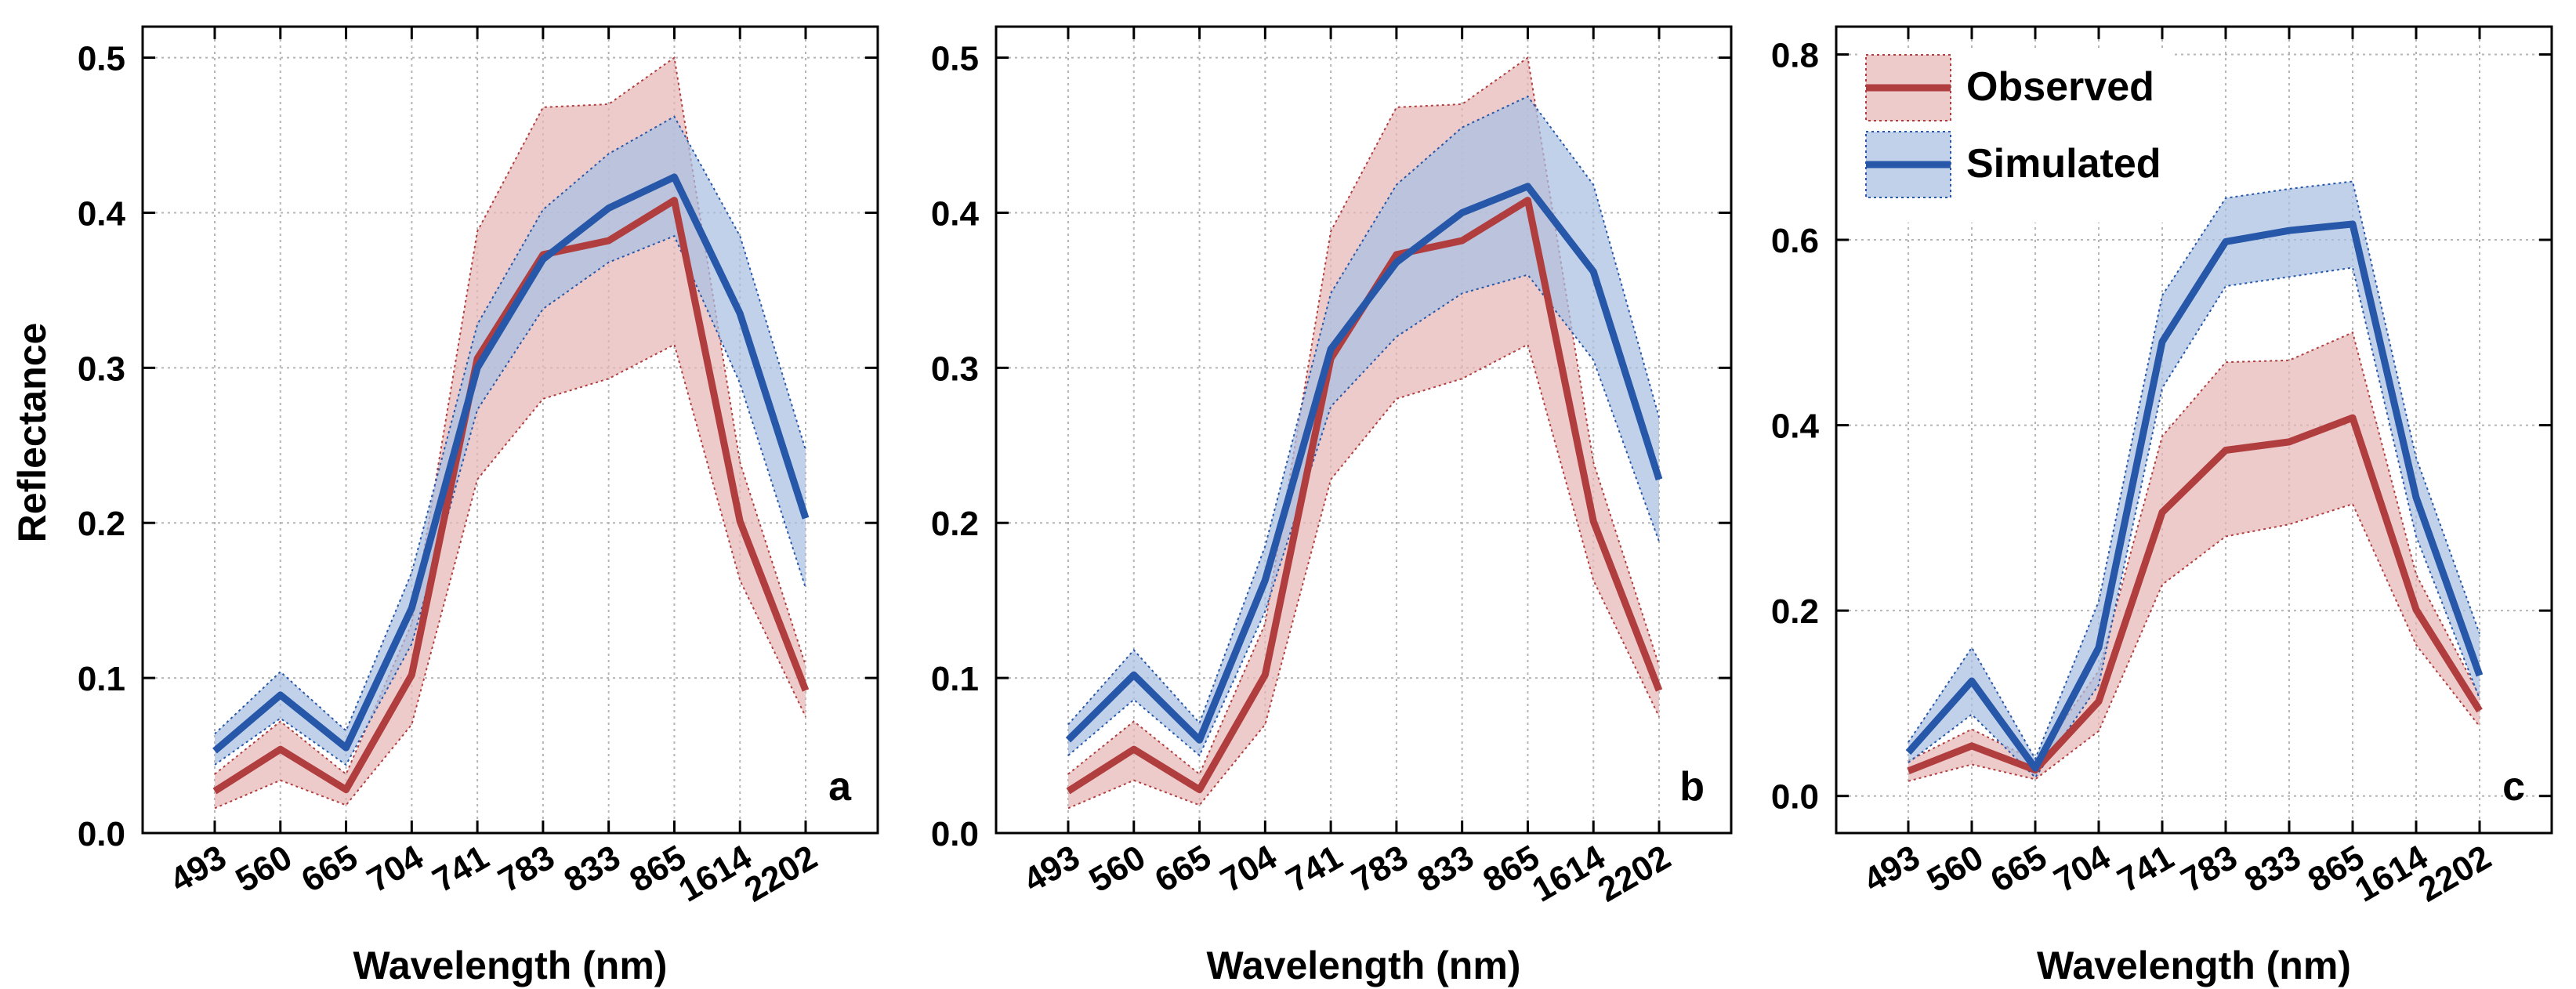 This screenshot has height=989, width=2576. What do you see at coordinates (1795, 241) in the screenshot?
I see `y-tick-label: 0.6` at bounding box center [1795, 241].